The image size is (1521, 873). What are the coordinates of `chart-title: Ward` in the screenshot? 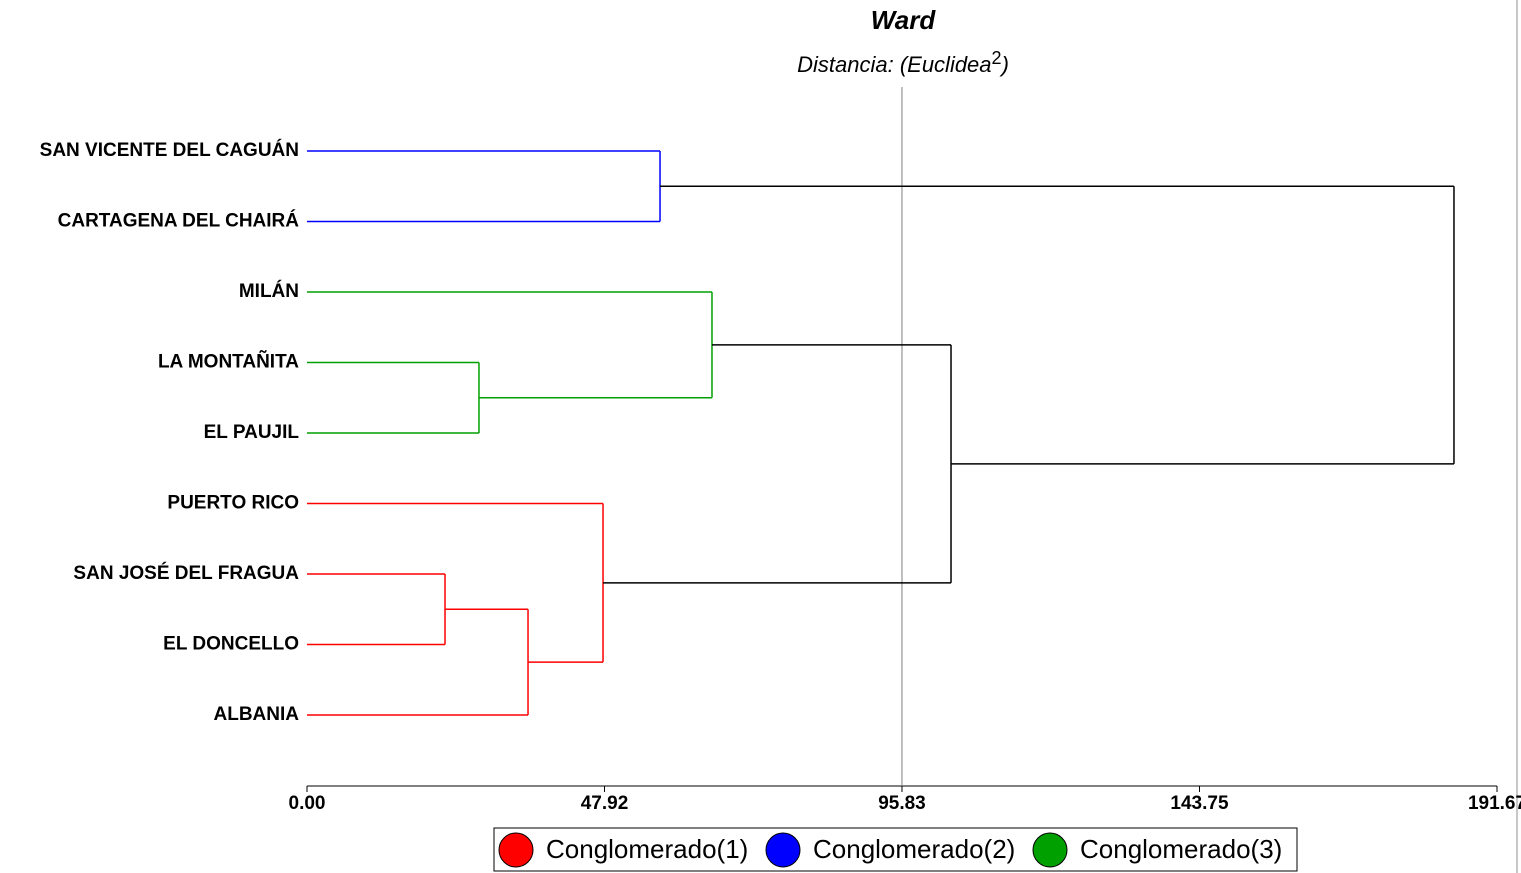 It's located at (904, 20).